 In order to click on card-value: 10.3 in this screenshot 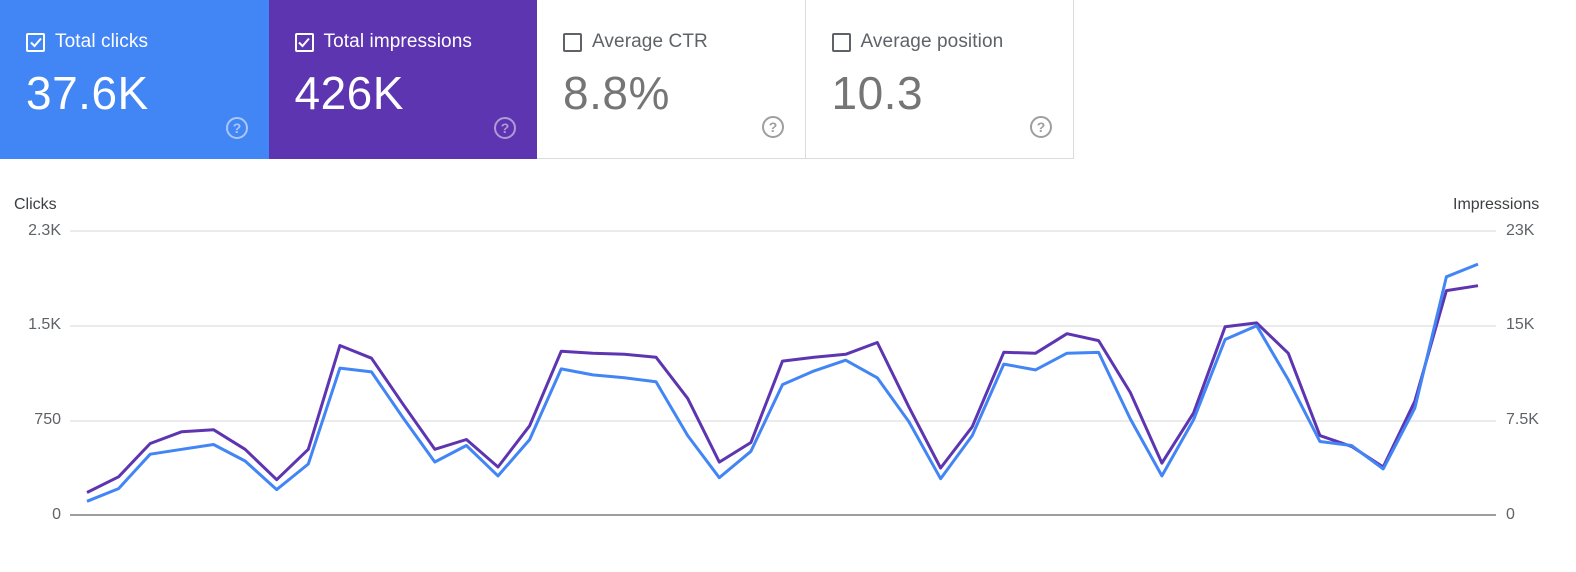, I will do `click(877, 93)`.